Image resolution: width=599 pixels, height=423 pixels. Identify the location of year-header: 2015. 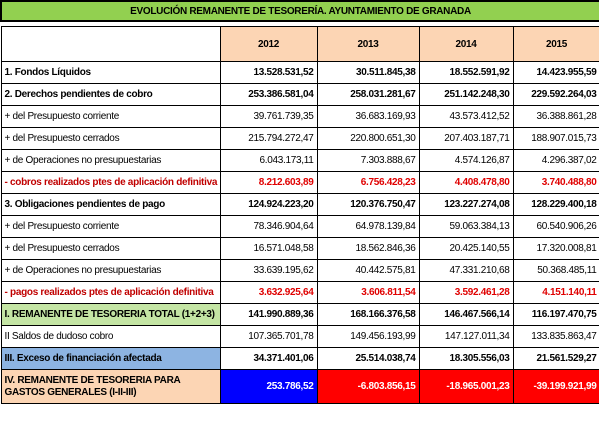
(555, 44).